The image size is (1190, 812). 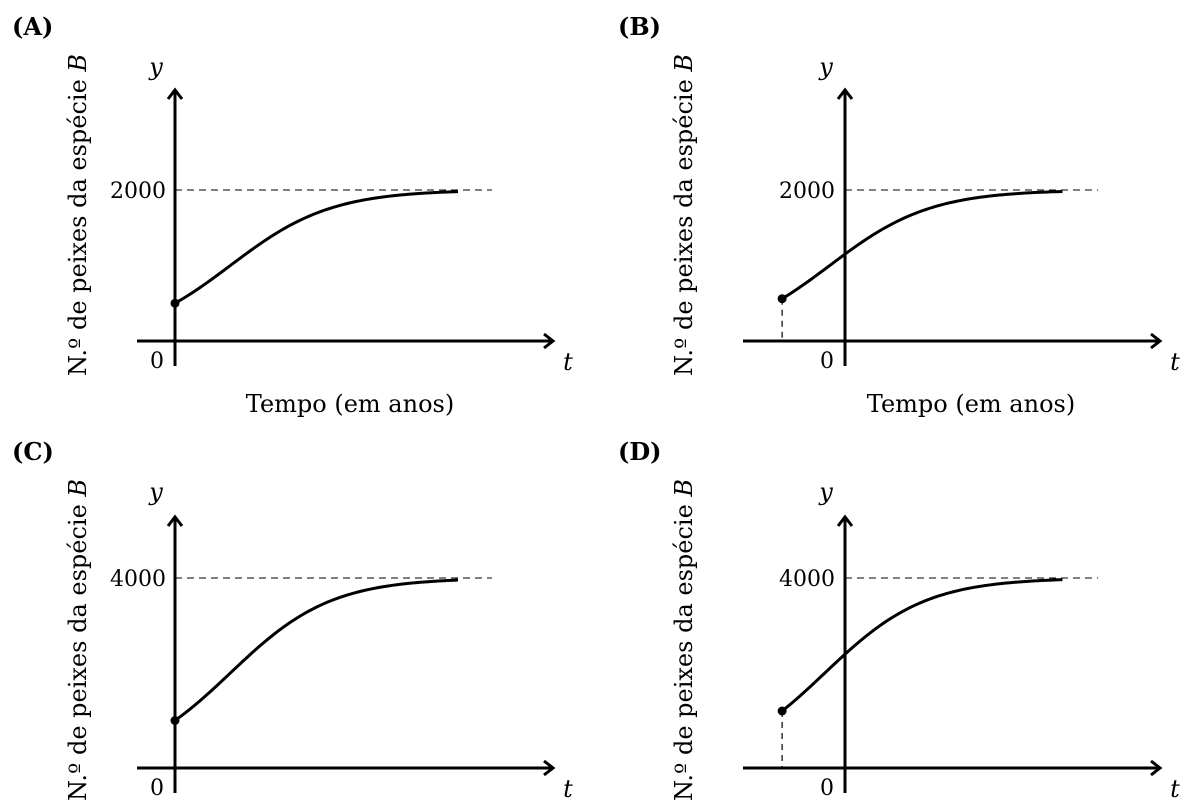 What do you see at coordinates (639, 26) in the screenshot?
I see `panel-label: (B)` at bounding box center [639, 26].